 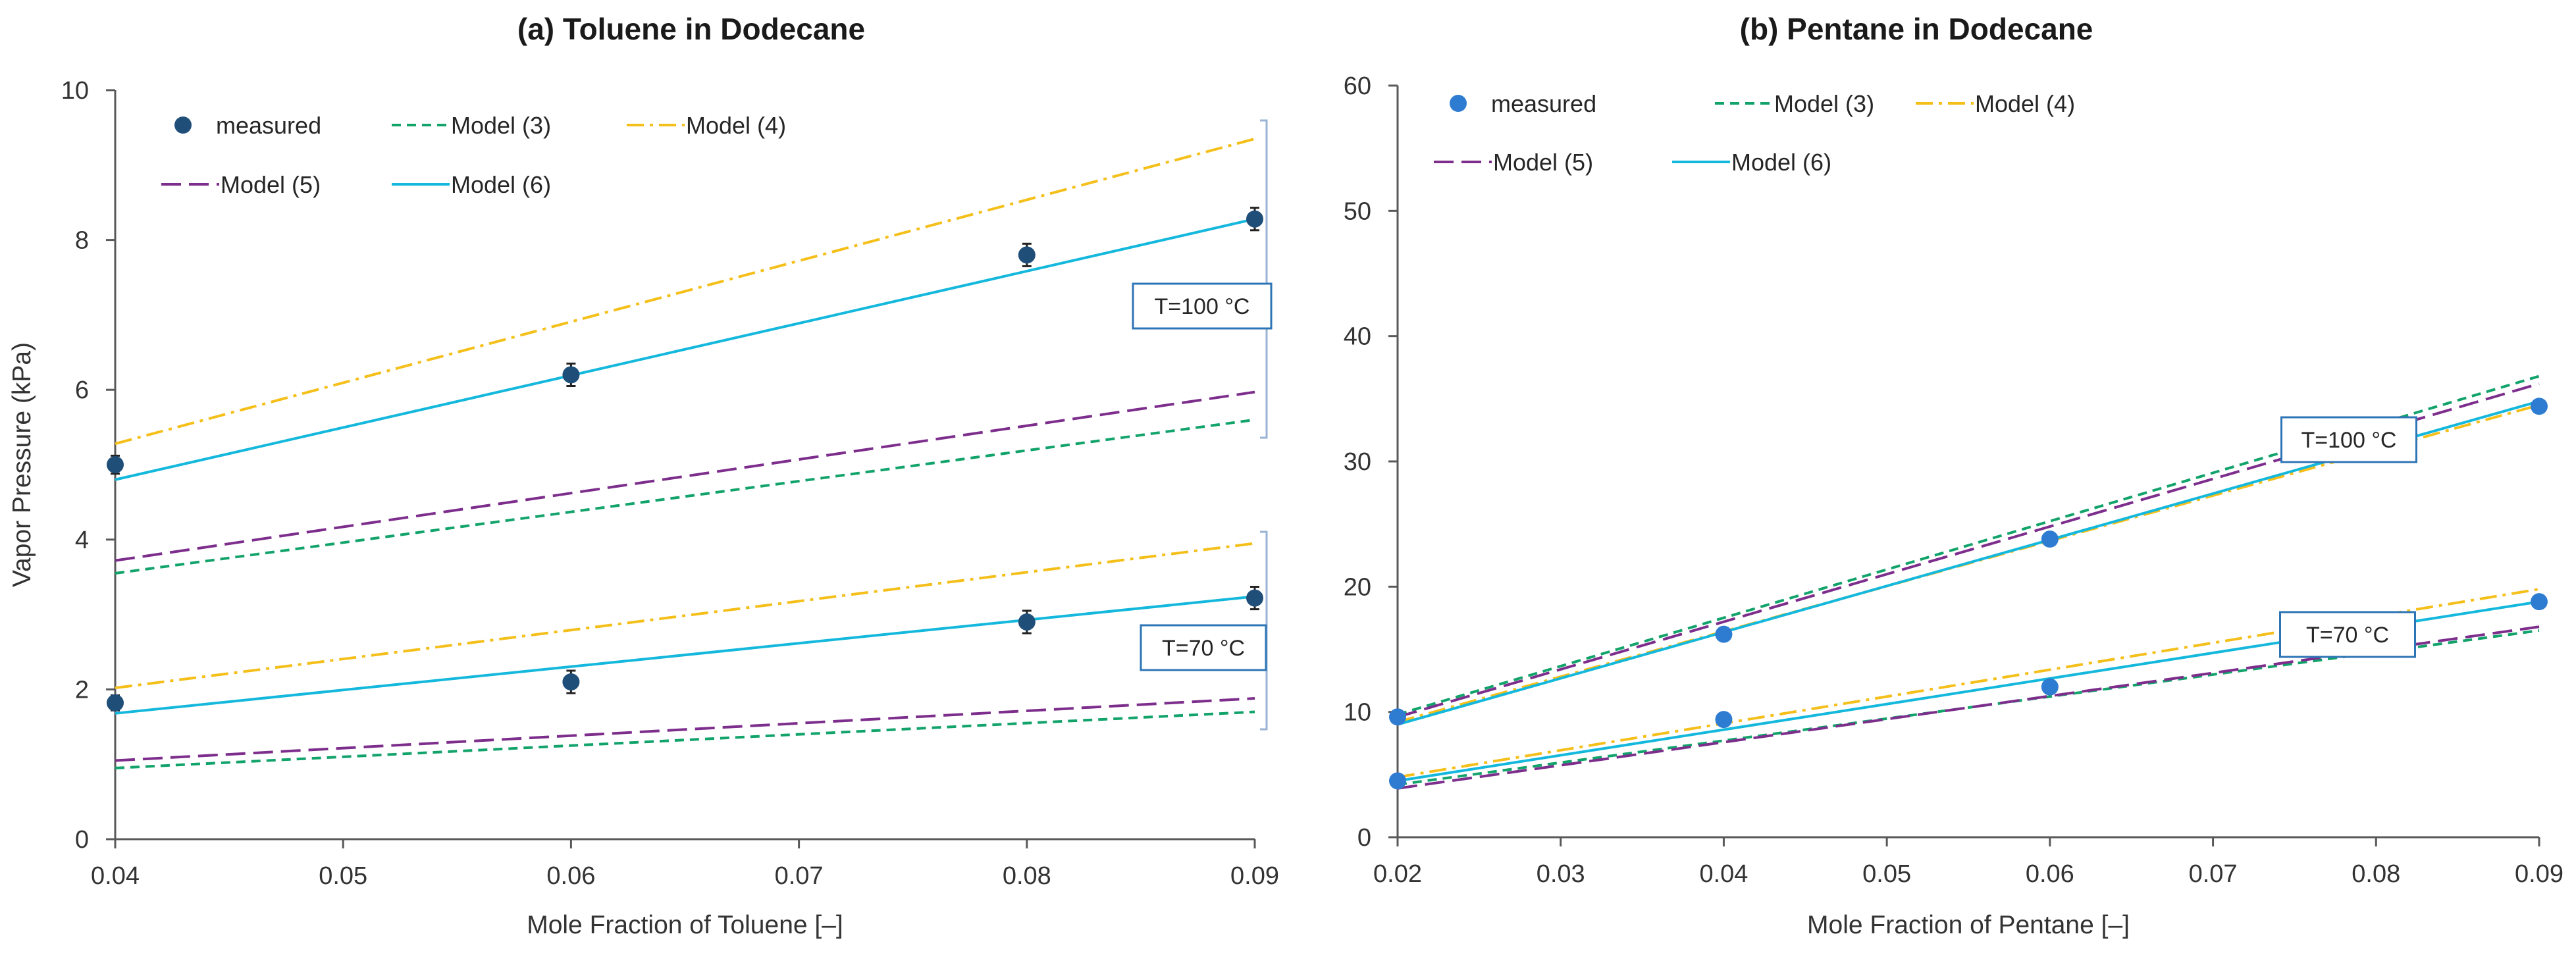 I want to click on temperature-bracket, so click(x=1264, y=279).